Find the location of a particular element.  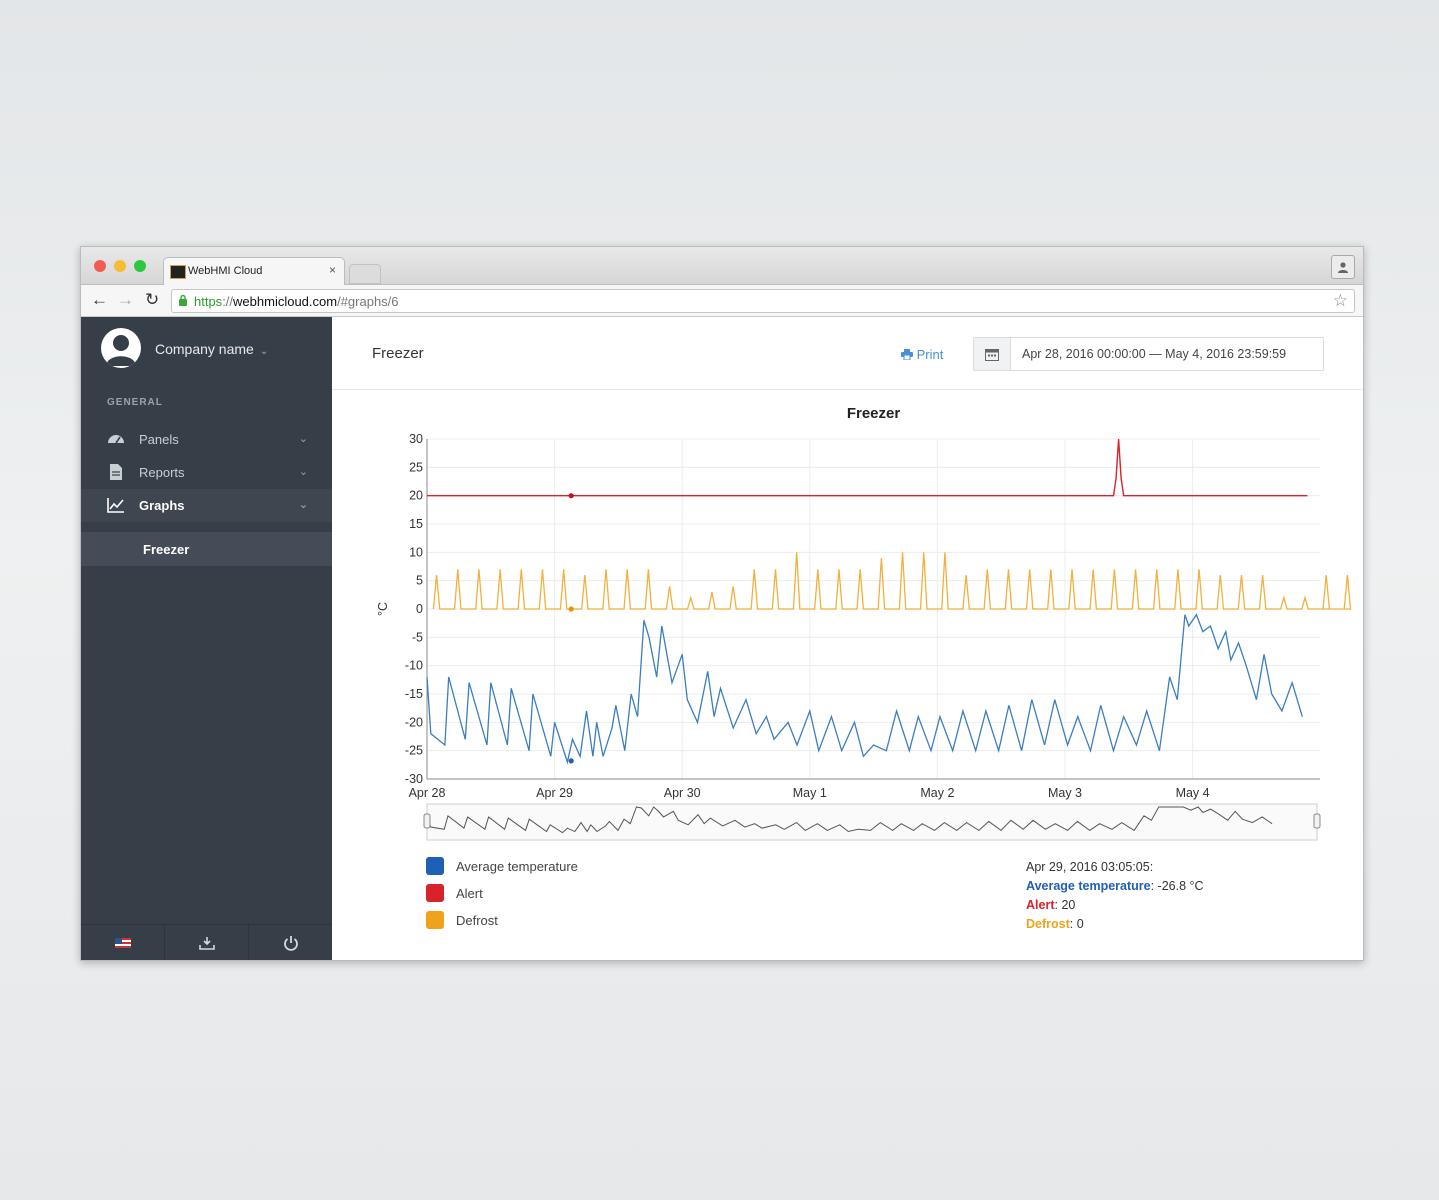

flag-icon is located at coordinates (122, 943).